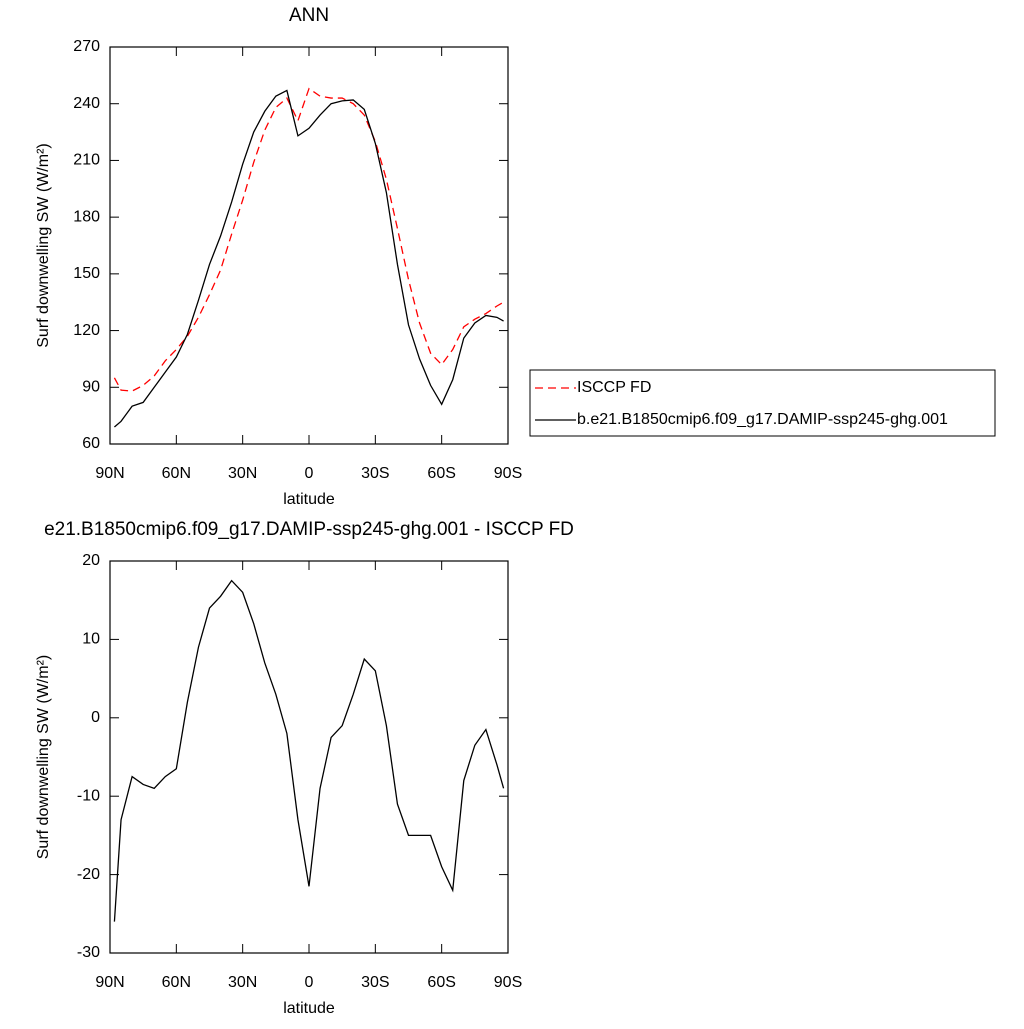 This screenshot has height=1029, width=1024. Describe the element at coordinates (86, 103) in the screenshot. I see `y-tick-label: 240` at that location.